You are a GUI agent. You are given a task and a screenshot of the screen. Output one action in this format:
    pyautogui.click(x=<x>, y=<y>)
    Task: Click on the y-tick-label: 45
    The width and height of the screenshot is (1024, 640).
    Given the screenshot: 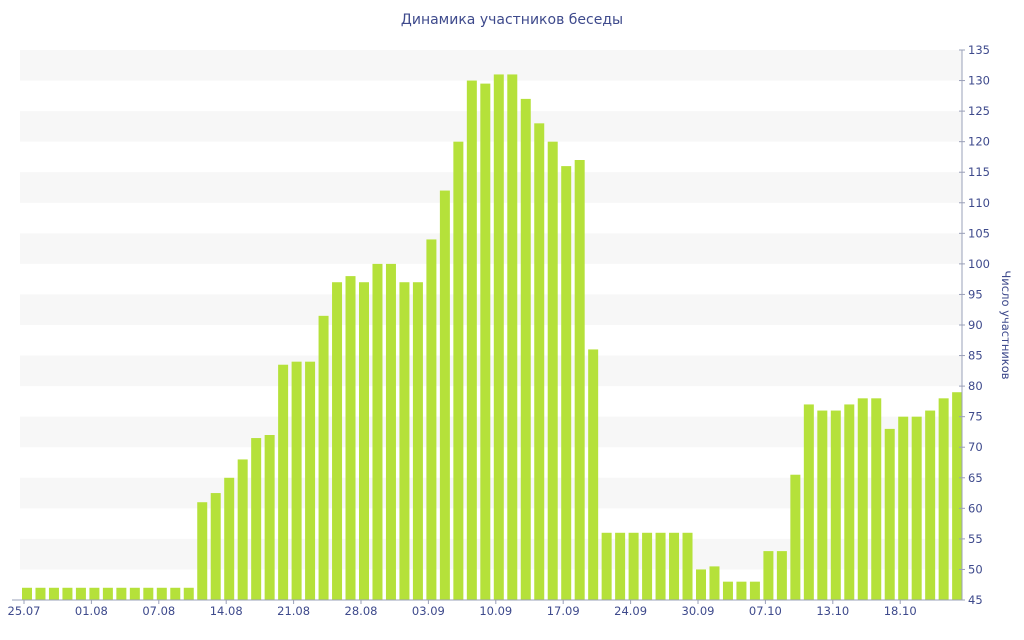 What is the action you would take?
    pyautogui.click(x=975, y=600)
    